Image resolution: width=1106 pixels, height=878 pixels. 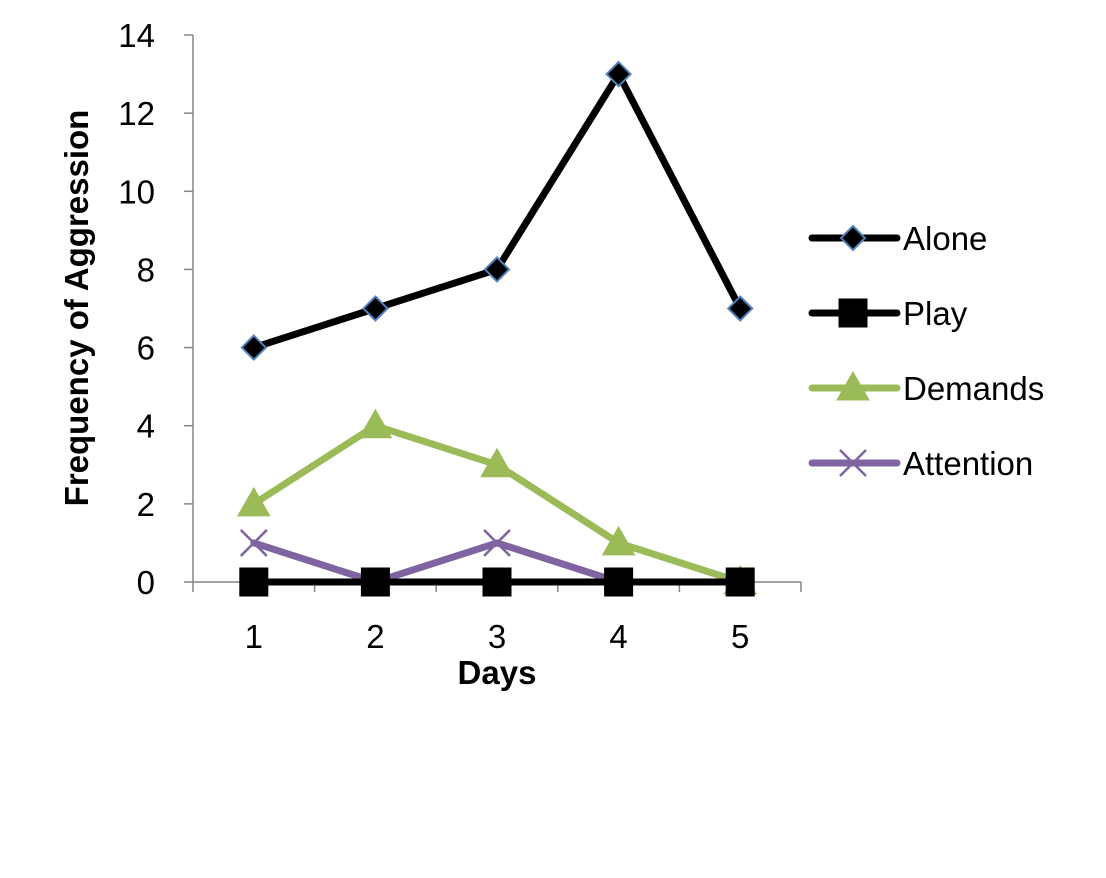 I want to click on y-tick-labels: 0 2 4 6 8 10 12 14, so click(x=136, y=309).